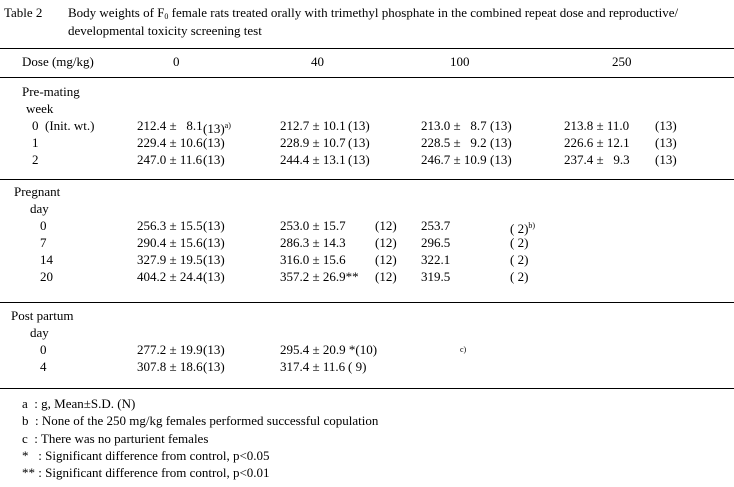 This screenshot has width=734, height=487. Describe the element at coordinates (166, 16) in the screenshot. I see `title-subscript: 0` at that location.